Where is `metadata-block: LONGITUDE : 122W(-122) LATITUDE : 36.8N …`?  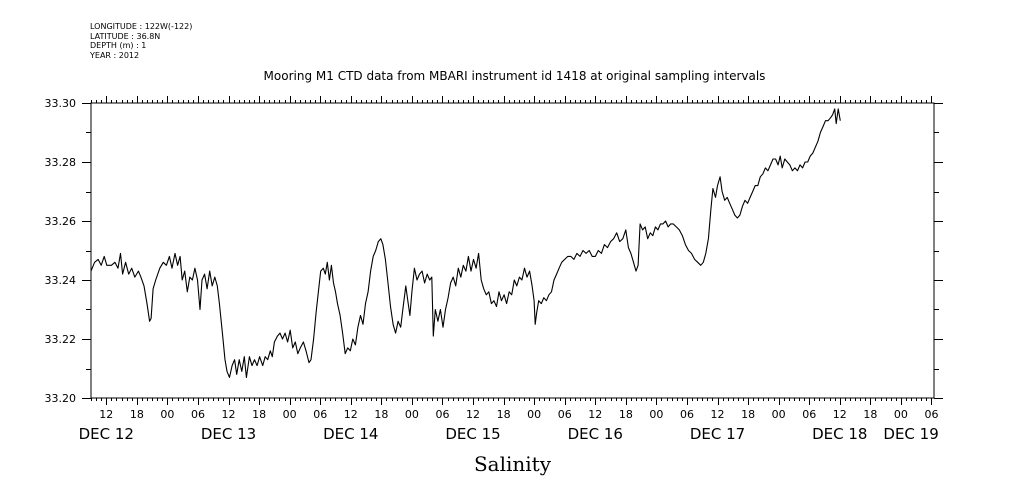
metadata-block: LONGITUDE : 122W(-122) LATITUDE : 36.8N … is located at coordinates (141, 41).